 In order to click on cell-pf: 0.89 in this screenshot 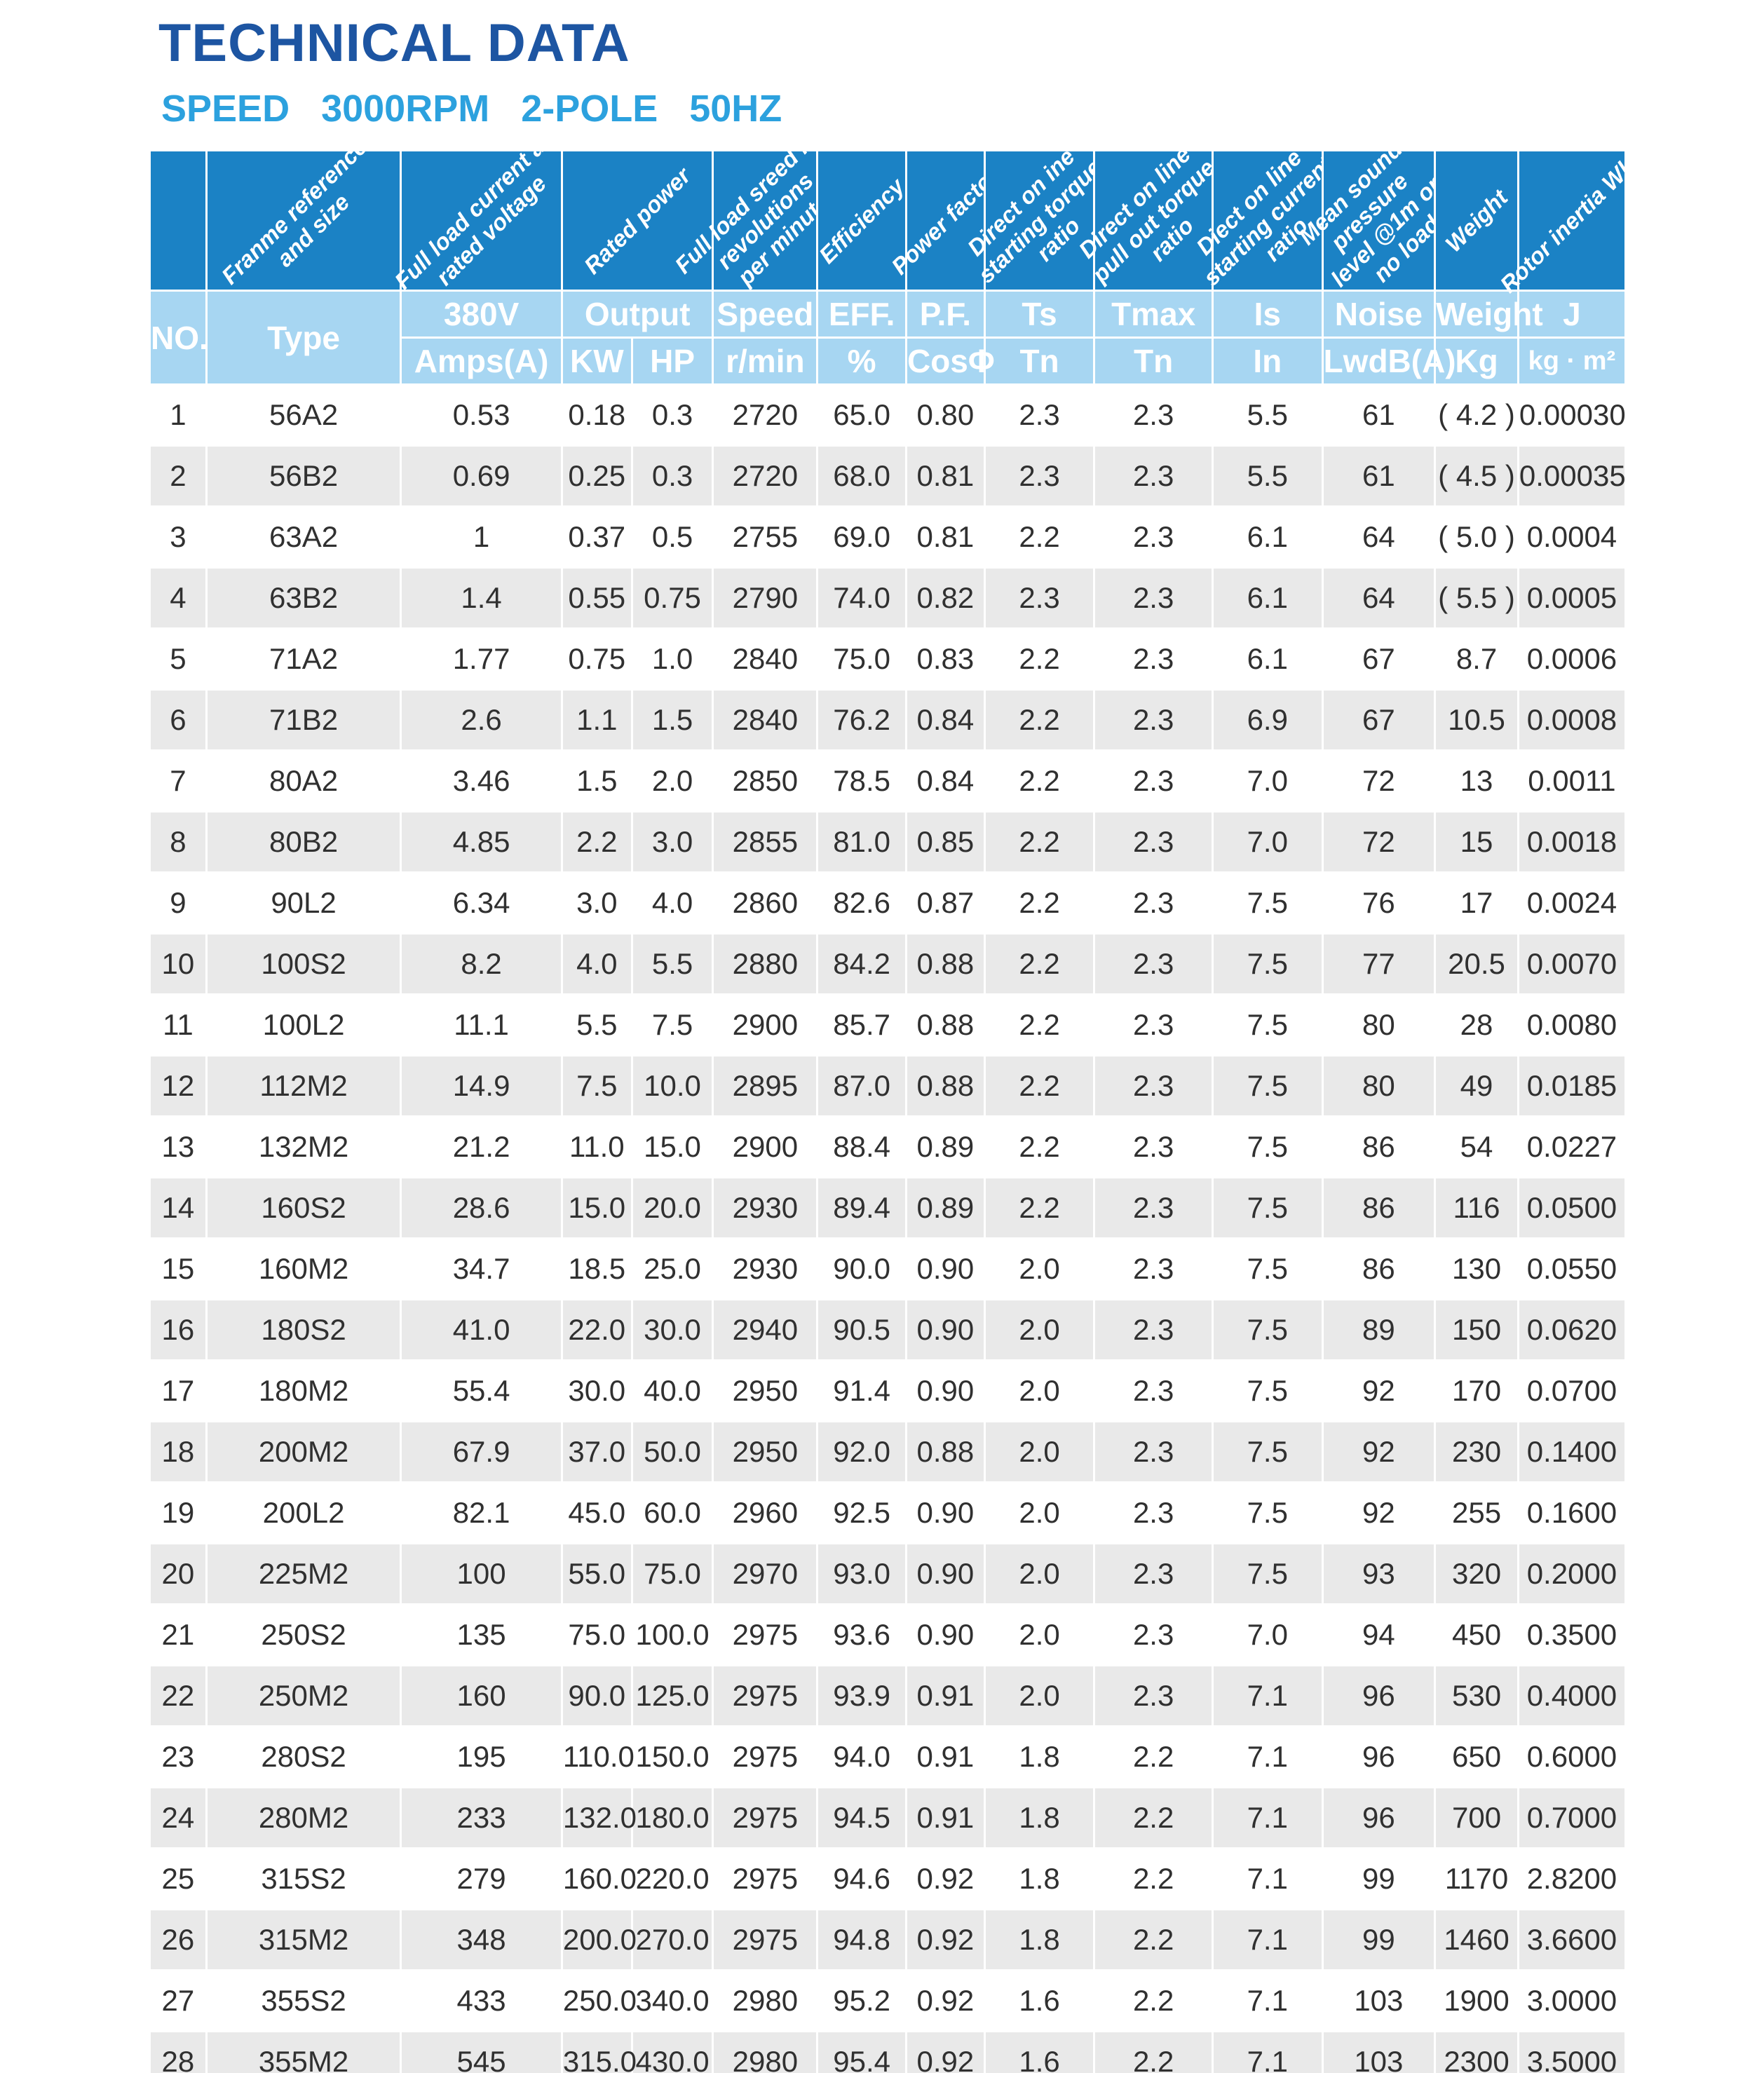, I will do `click(945, 1207)`.